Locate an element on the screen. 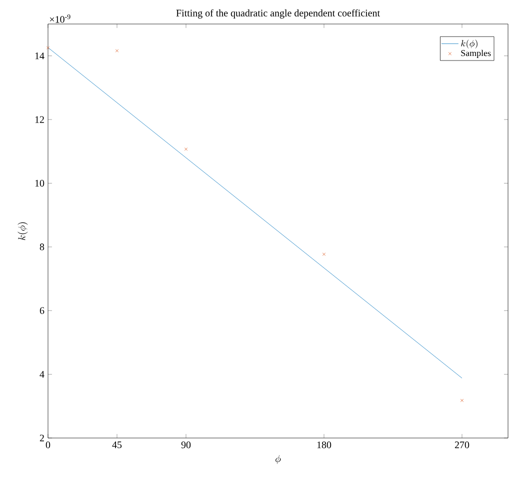  legend-label: $k(\phi)$ is located at coordinates (469, 44).